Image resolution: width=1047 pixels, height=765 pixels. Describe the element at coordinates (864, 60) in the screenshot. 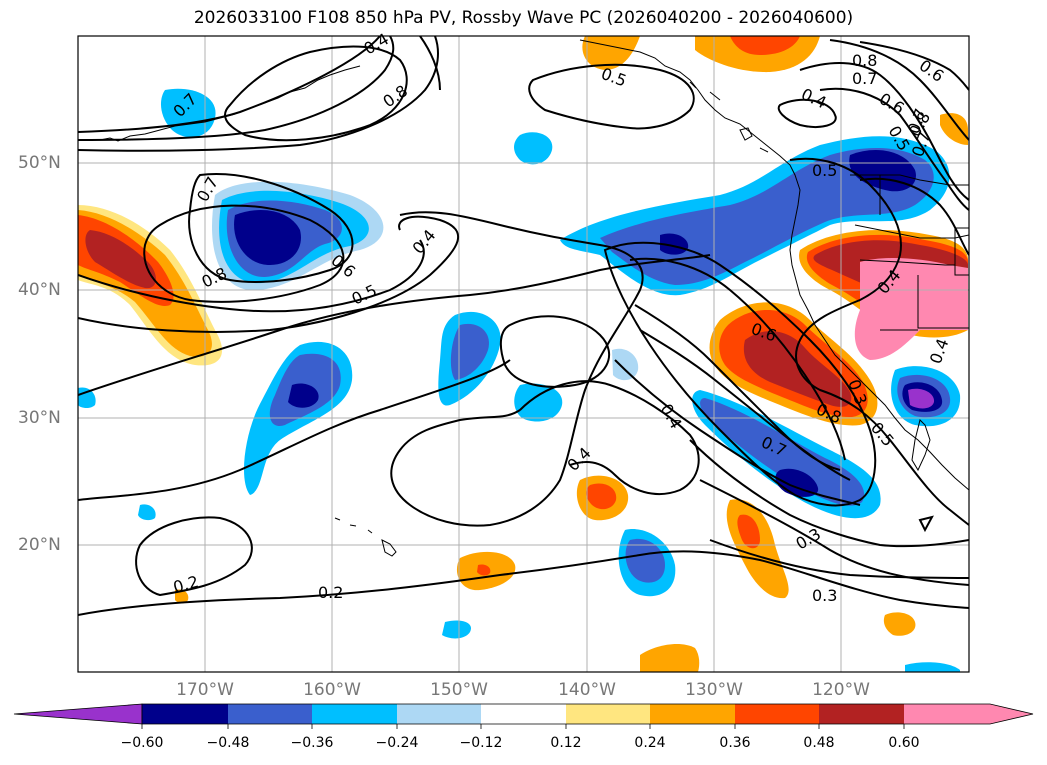

I see `contour-label: 0.8` at that location.